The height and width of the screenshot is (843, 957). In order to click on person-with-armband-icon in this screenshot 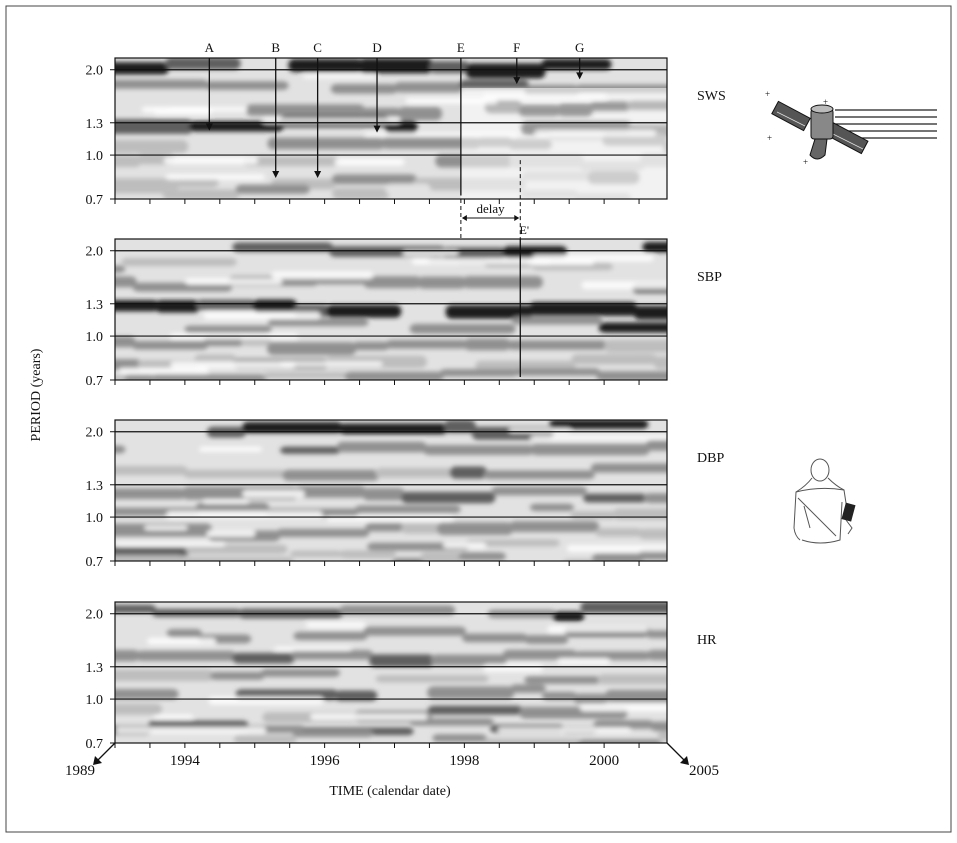, I will do `click(824, 501)`.